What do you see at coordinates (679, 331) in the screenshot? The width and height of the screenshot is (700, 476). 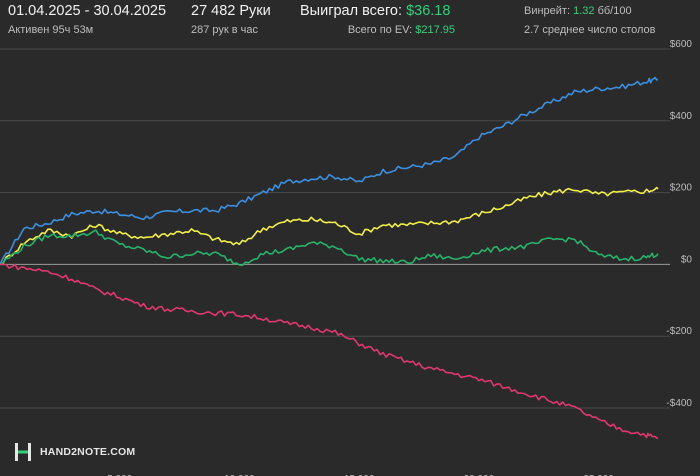 I see `y-tick-label: -$200` at bounding box center [679, 331].